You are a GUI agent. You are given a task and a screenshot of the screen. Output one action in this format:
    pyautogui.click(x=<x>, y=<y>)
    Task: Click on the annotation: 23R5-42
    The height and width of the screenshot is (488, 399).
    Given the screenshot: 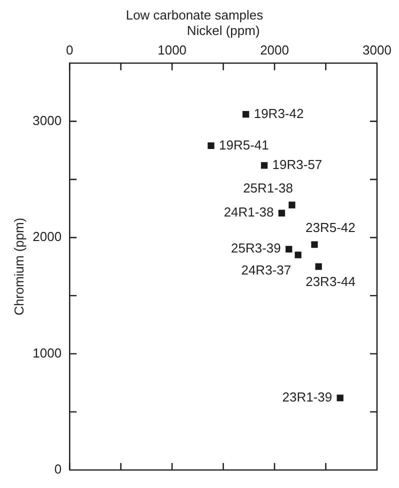 What is the action you would take?
    pyautogui.click(x=330, y=228)
    